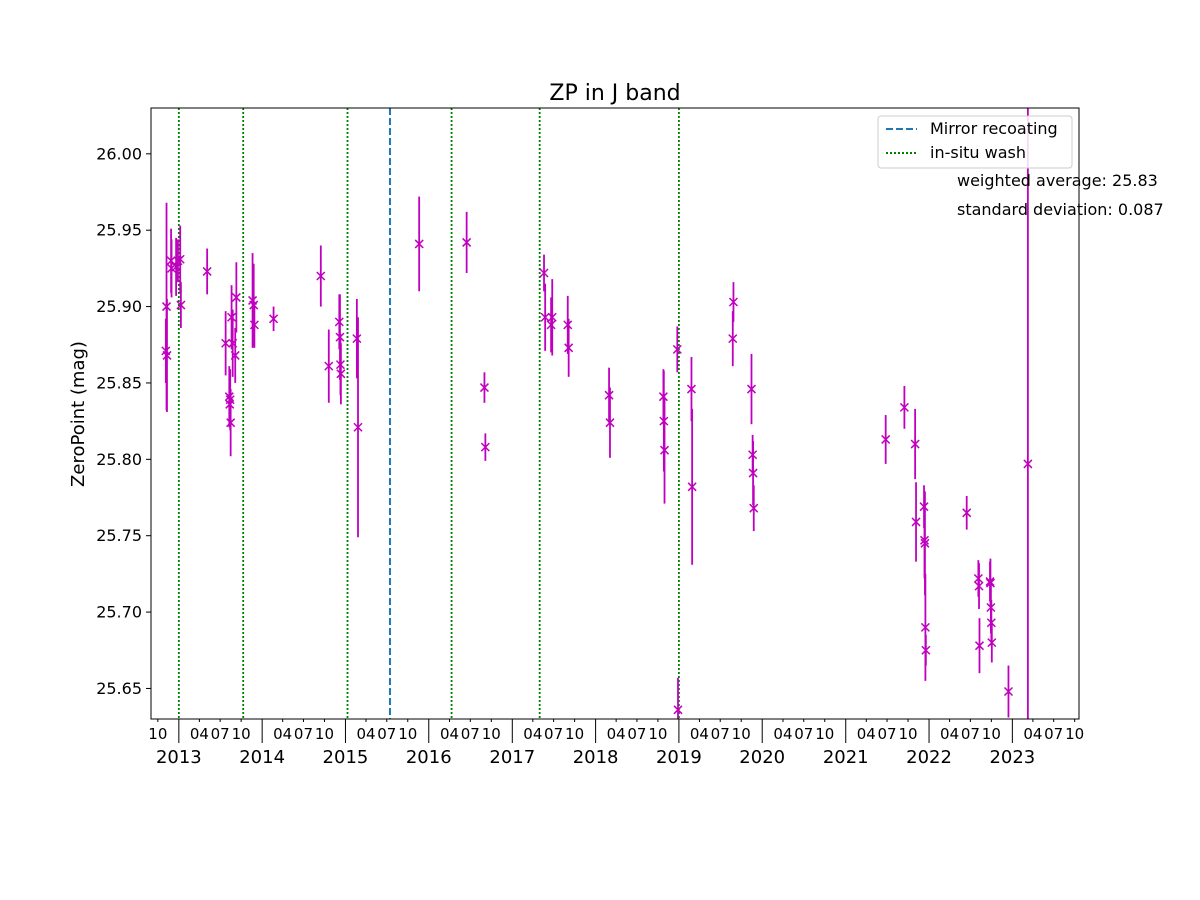 Image resolution: width=1200 pixels, height=900 pixels. What do you see at coordinates (241, 734) in the screenshot?
I see `month-tick-label-3: 10` at bounding box center [241, 734].